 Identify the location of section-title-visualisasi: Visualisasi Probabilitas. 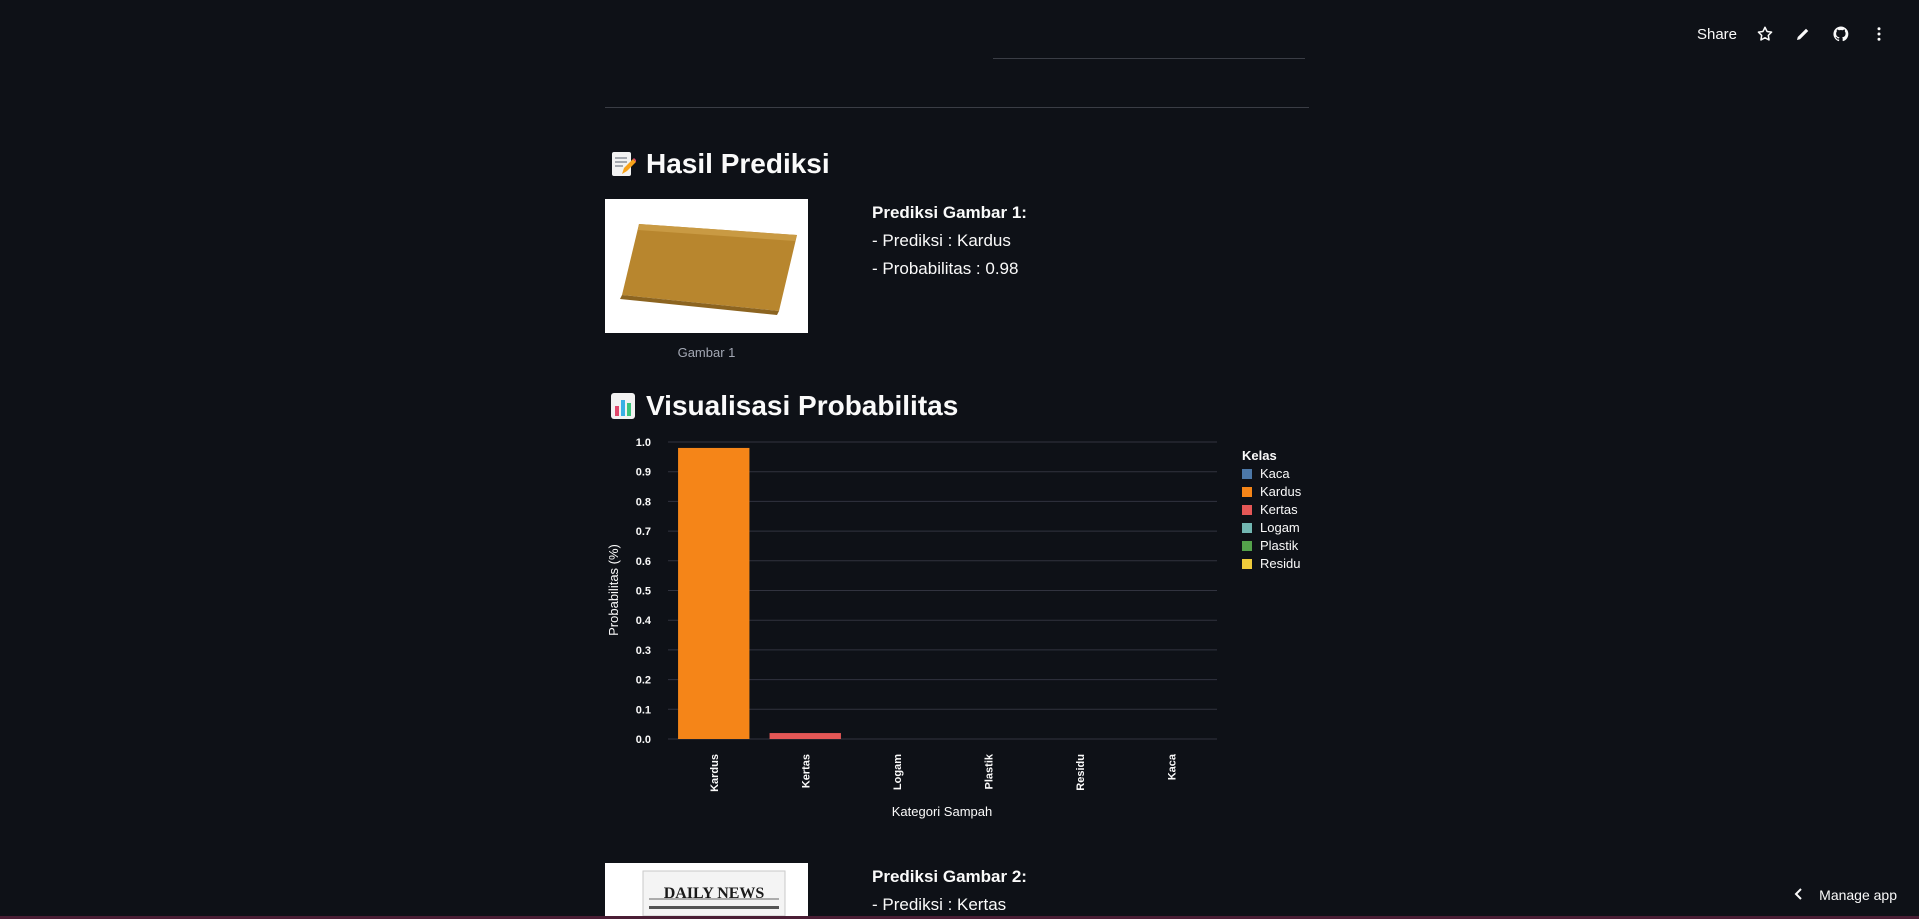
(784, 406).